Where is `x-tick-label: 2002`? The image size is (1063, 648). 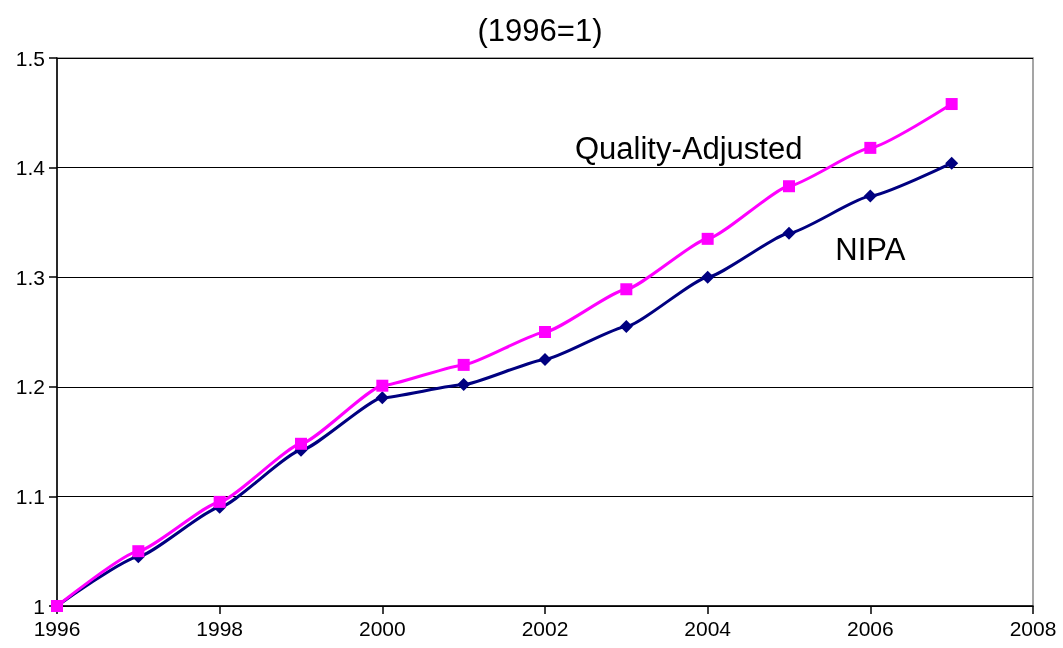
x-tick-label: 2002 is located at coordinates (545, 628).